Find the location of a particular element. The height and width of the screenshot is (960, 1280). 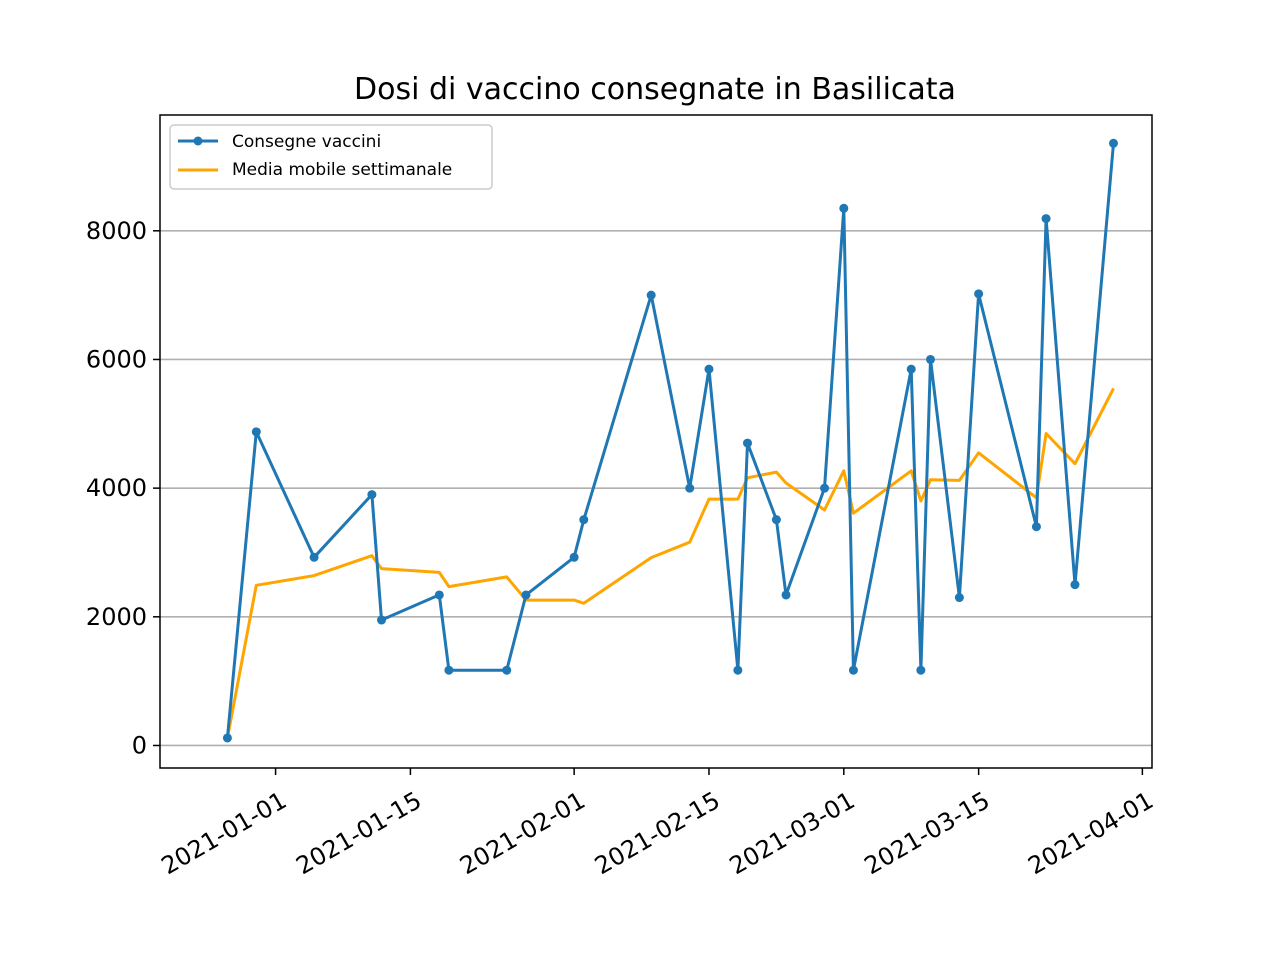

y-tick-label: 4000 is located at coordinates (116, 488).